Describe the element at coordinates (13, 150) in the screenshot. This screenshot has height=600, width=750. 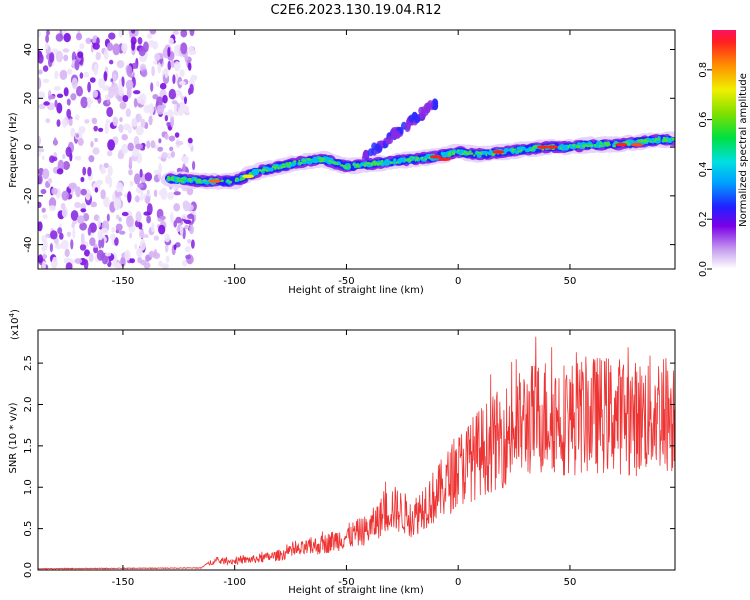
I see `spectrogram-y-label: Frequency (Hz)` at that location.